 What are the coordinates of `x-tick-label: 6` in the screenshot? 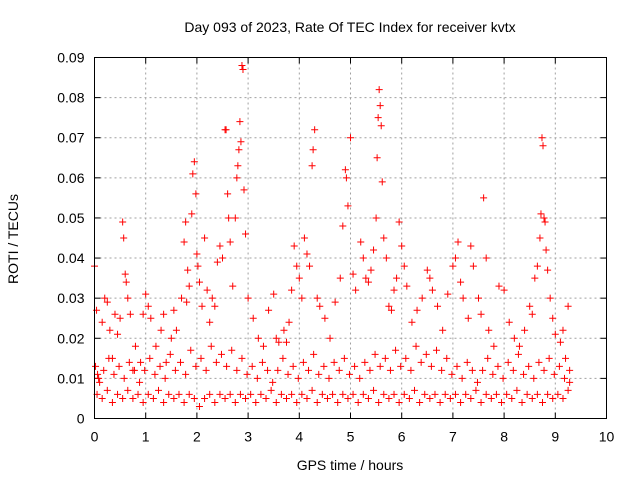 It's located at (402, 437).